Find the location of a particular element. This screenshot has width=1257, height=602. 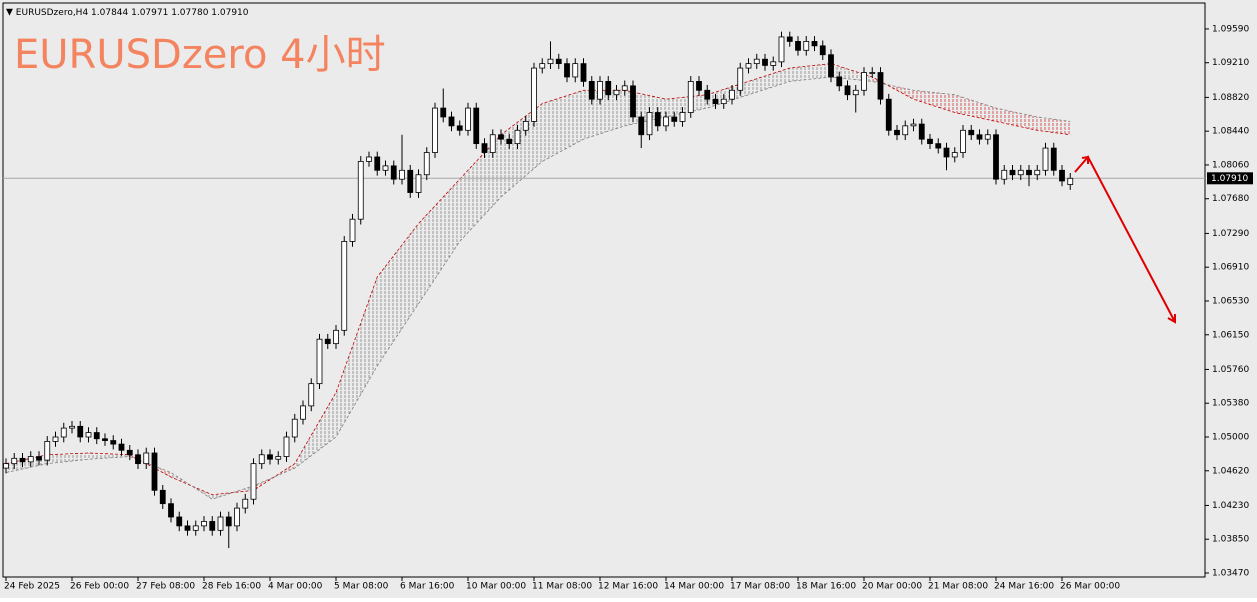

x-tick-label: 27 Feb 08:00 is located at coordinates (165, 587).